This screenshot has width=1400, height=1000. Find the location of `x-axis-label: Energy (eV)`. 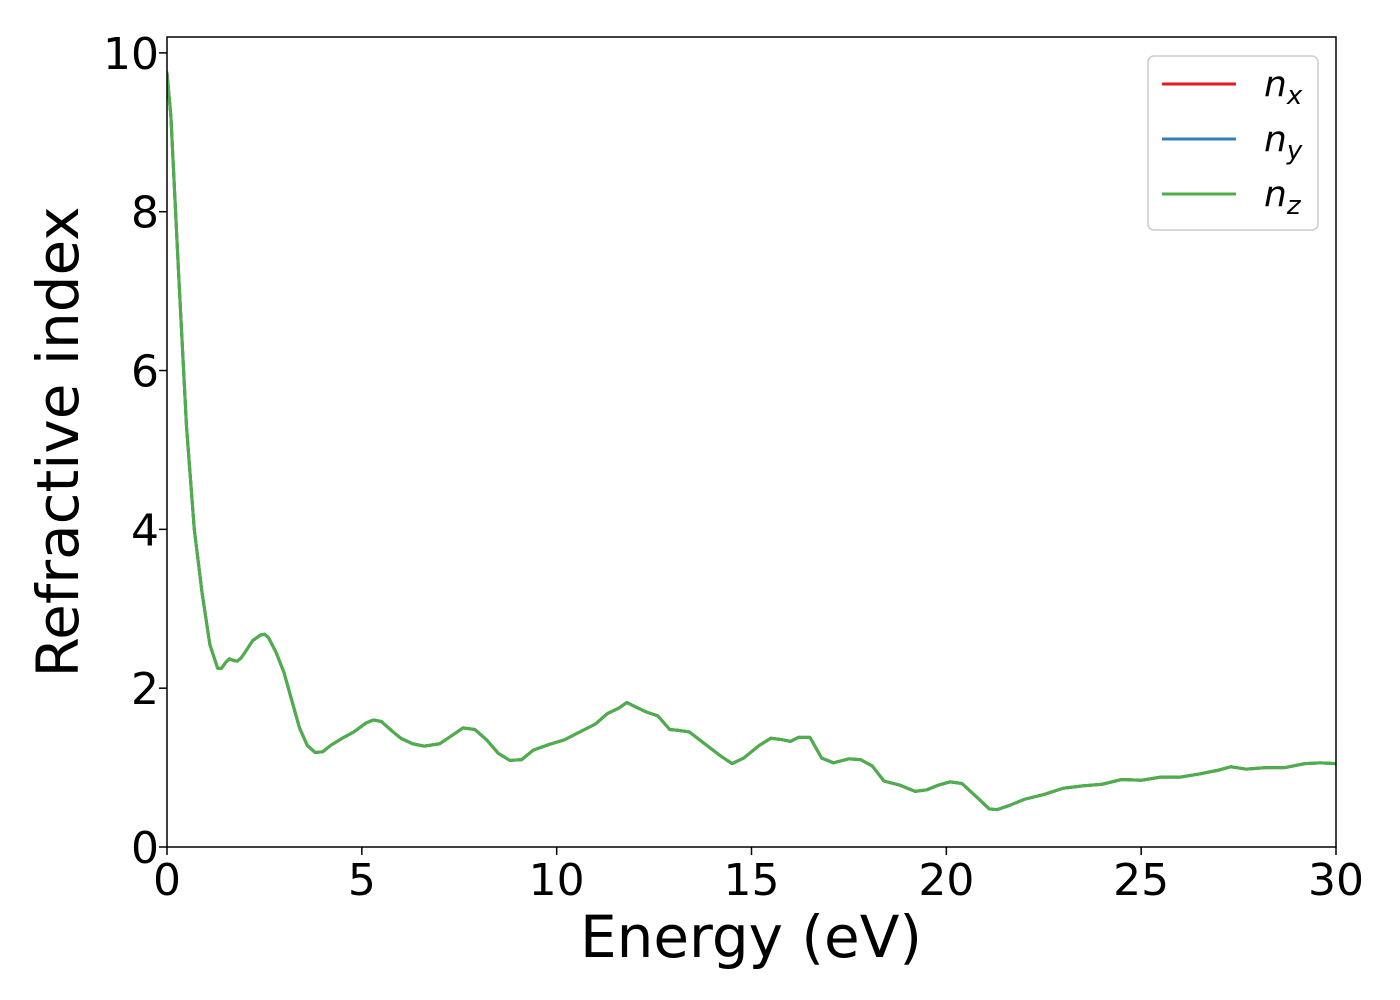

x-axis-label: Energy (eV) is located at coordinates (751, 937).